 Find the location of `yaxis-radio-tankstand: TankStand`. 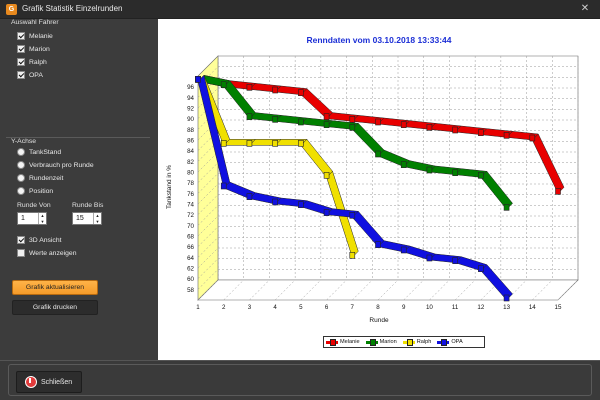

yaxis-radio-tankstand: TankStand is located at coordinates (39, 152).